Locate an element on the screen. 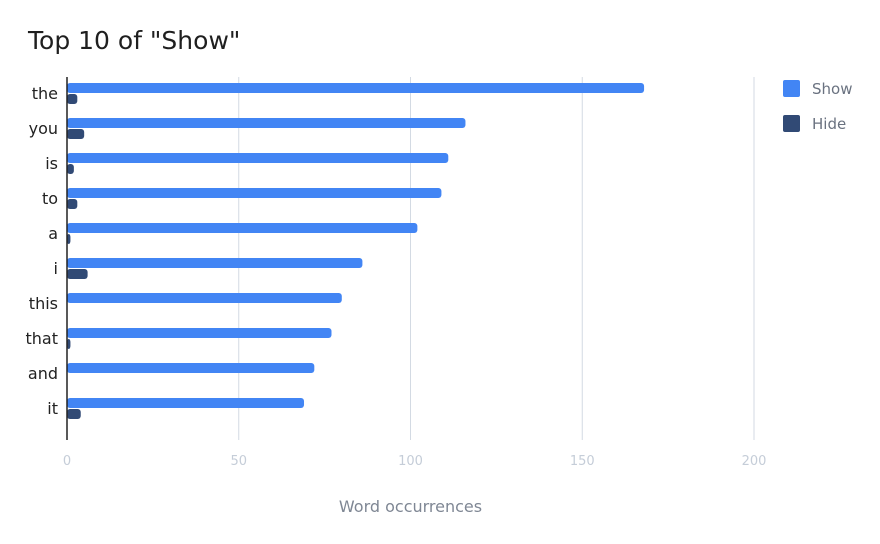  bar-hide-you is located at coordinates (76, 134).